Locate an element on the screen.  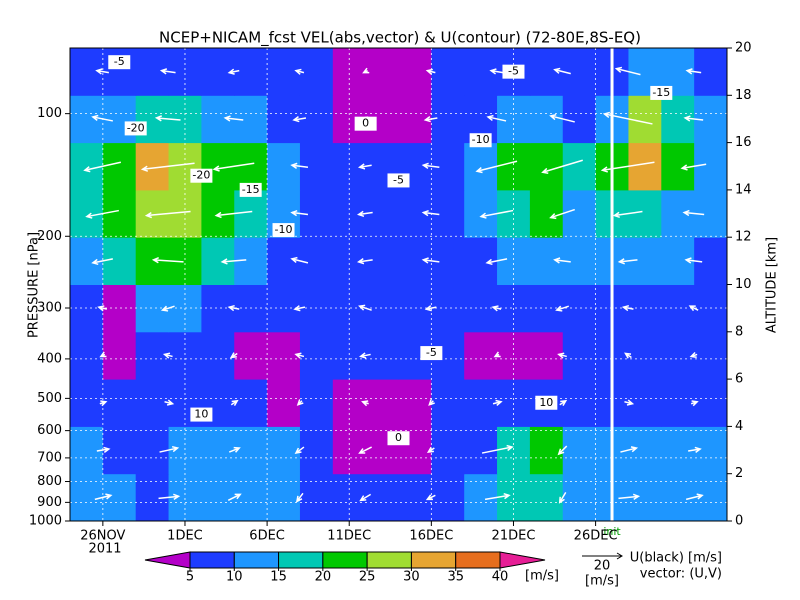
colorbar-end is located at coordinates (522, 560).